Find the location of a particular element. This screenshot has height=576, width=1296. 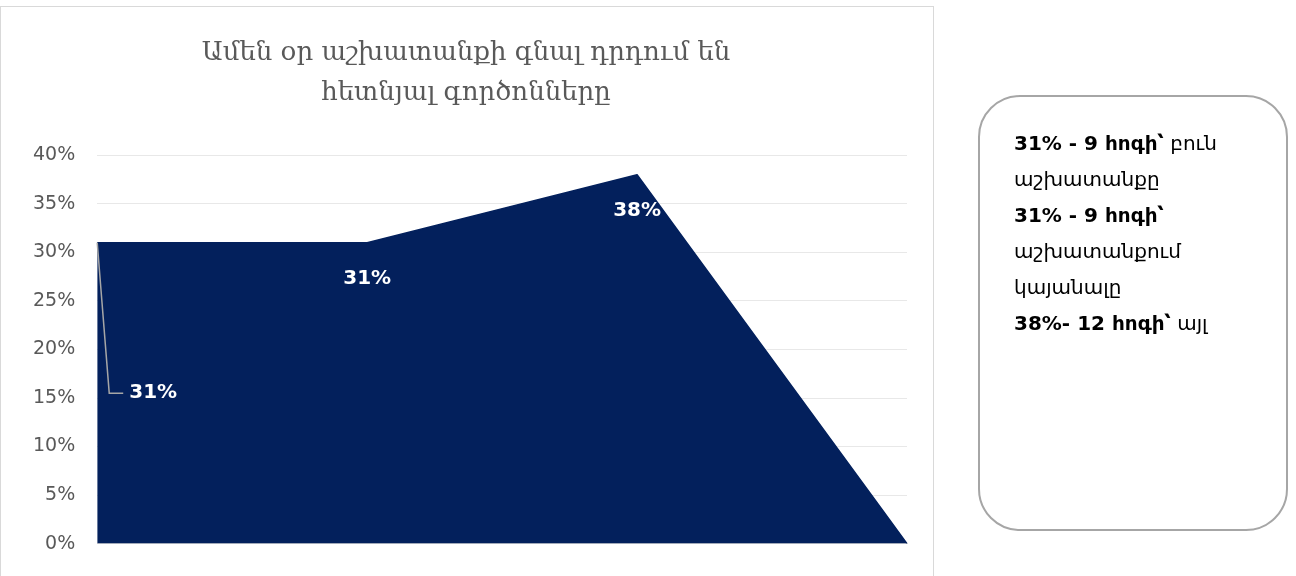

y-tick-label: 40% is located at coordinates (54, 153).